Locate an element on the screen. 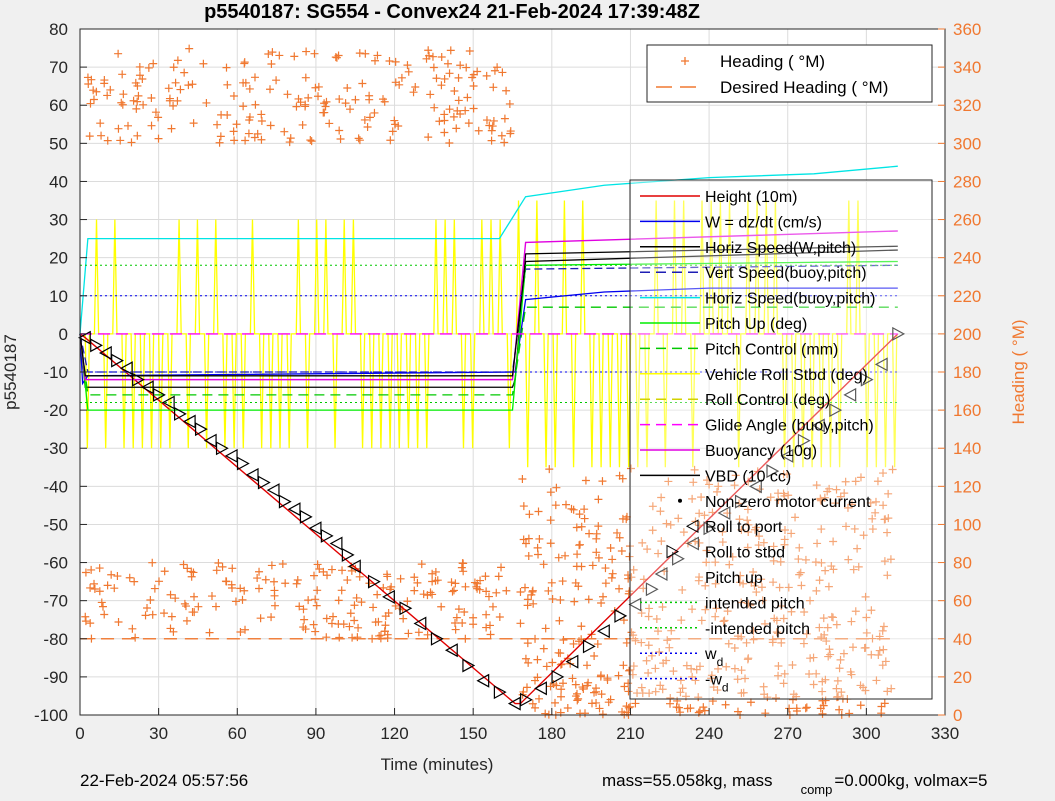 The image size is (1055, 801). y-tick-label: 20 is located at coordinates (58, 258).